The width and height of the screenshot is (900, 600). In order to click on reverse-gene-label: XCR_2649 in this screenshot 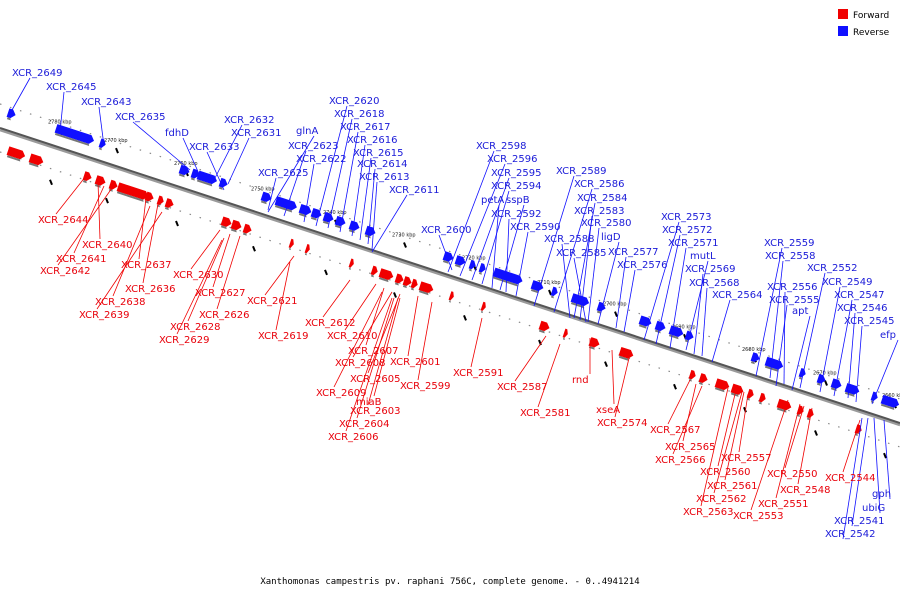, I will do `click(37, 73)`.